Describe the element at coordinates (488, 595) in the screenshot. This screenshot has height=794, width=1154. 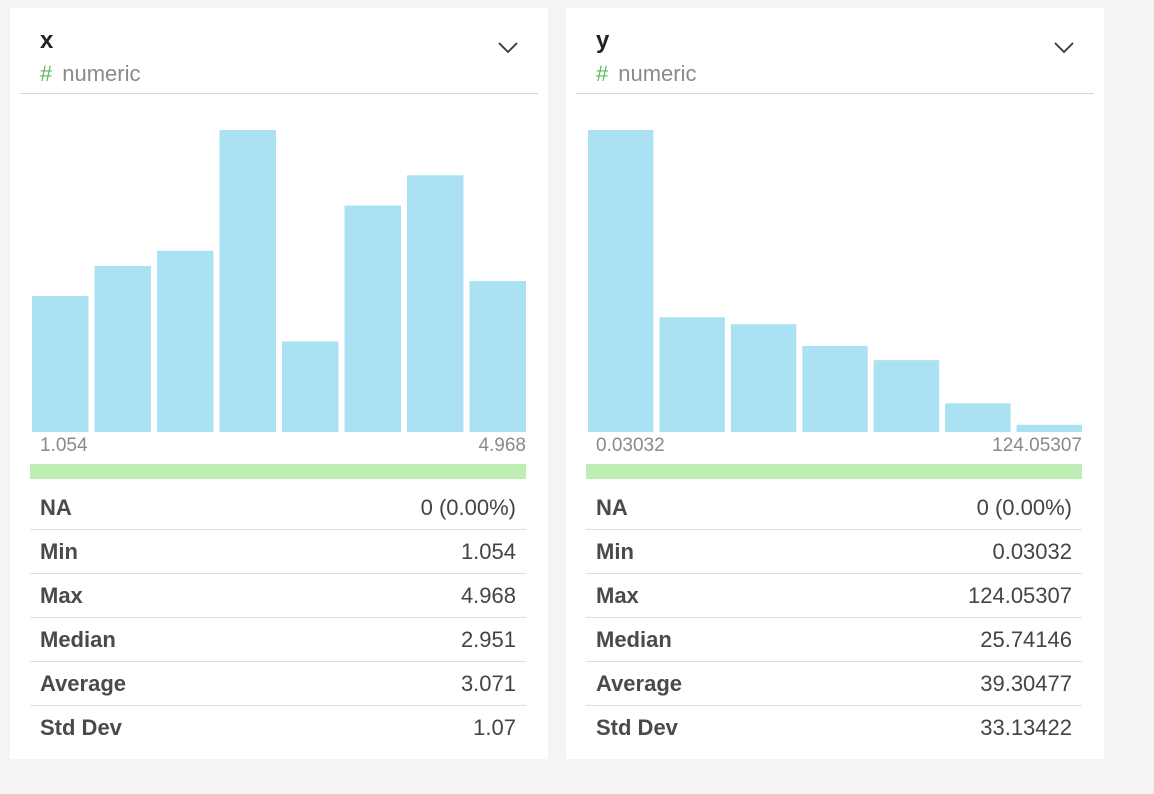
I see `stat-value: 4.968` at that location.